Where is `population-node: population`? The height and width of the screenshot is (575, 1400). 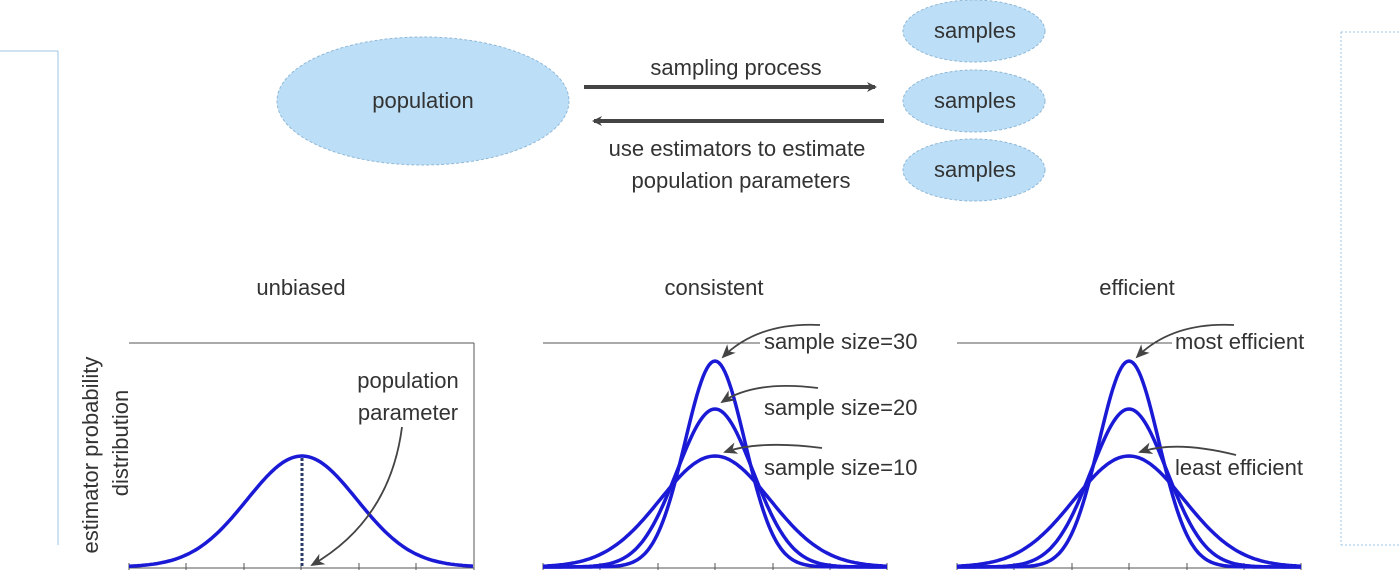 population-node: population is located at coordinates (423, 101).